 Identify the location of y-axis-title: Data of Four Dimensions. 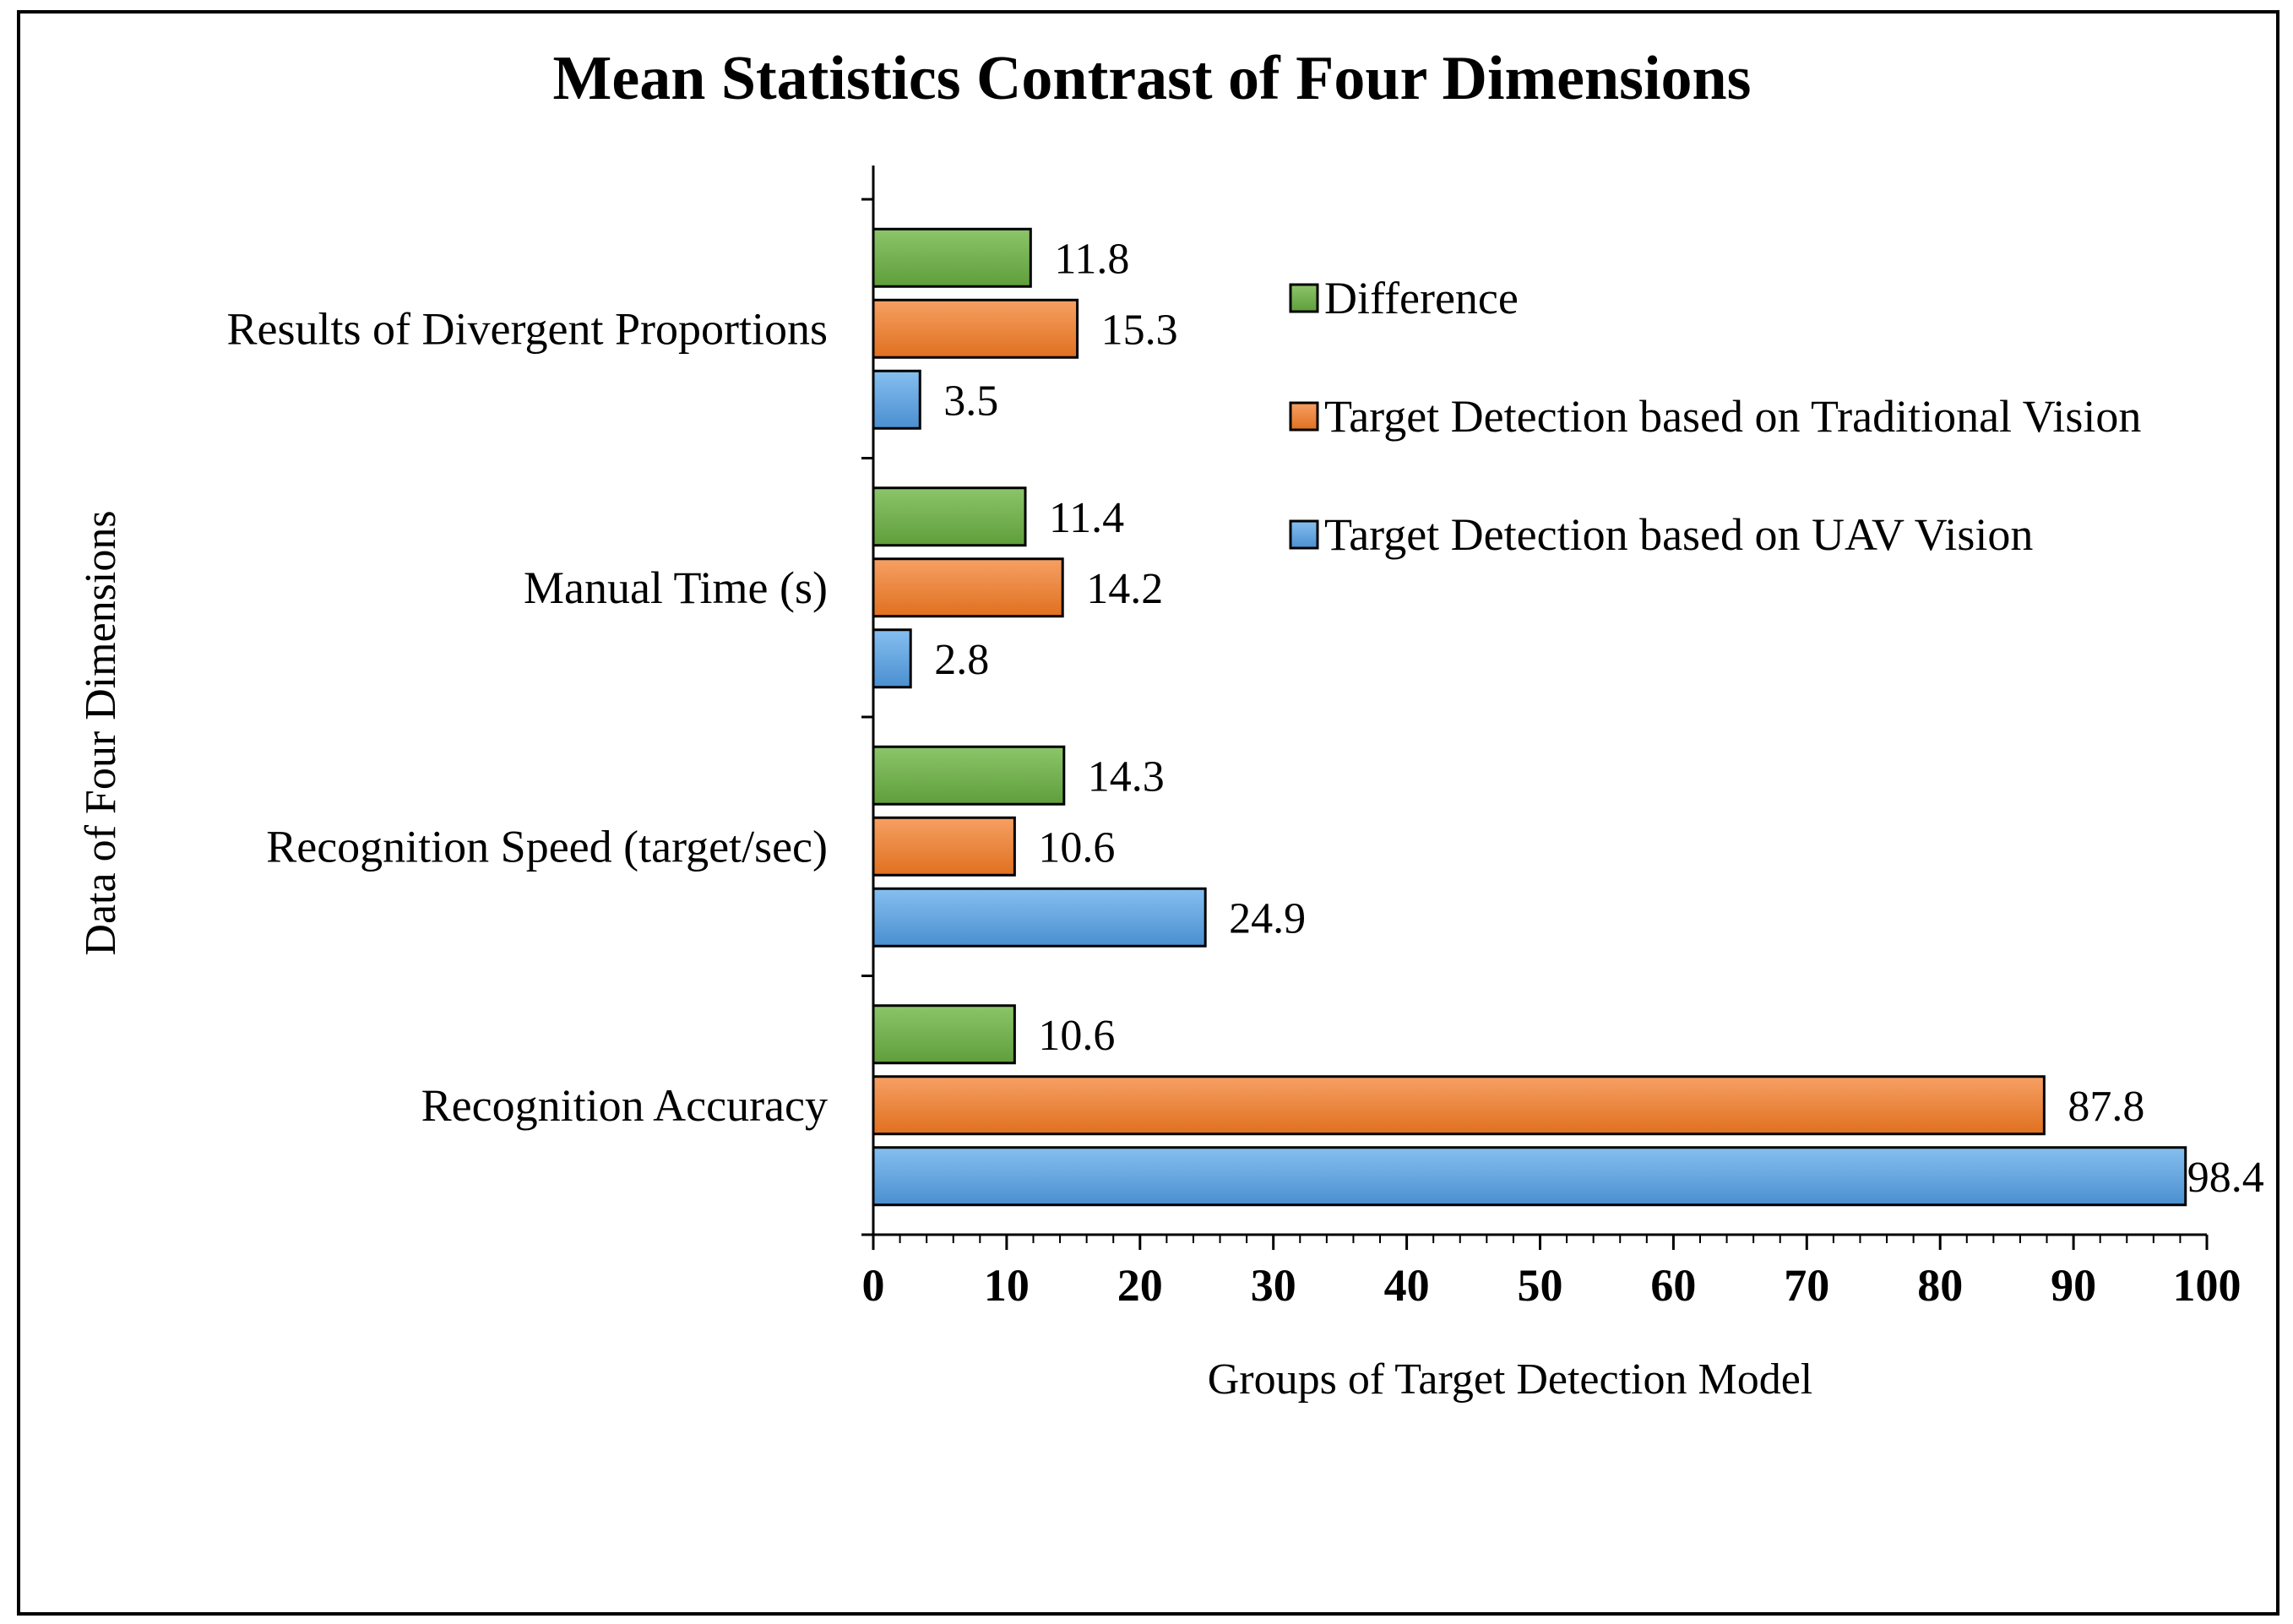
(101, 732).